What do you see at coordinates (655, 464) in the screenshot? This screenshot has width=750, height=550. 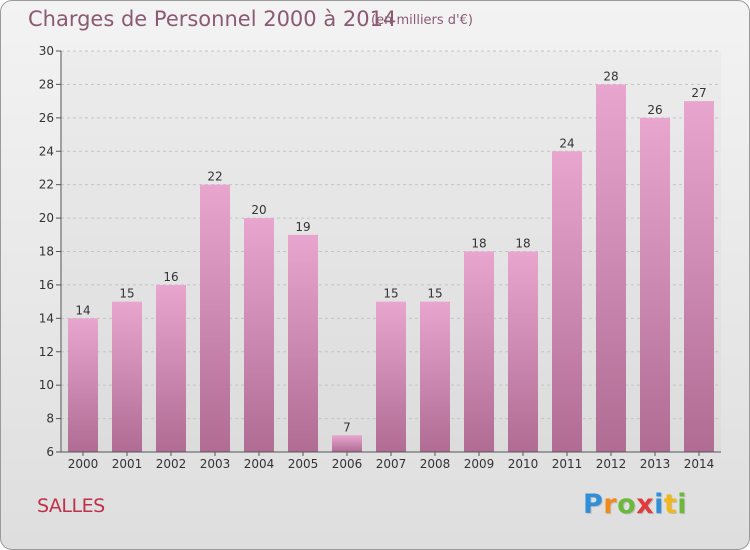 I see `x-tick-label: 2013` at bounding box center [655, 464].